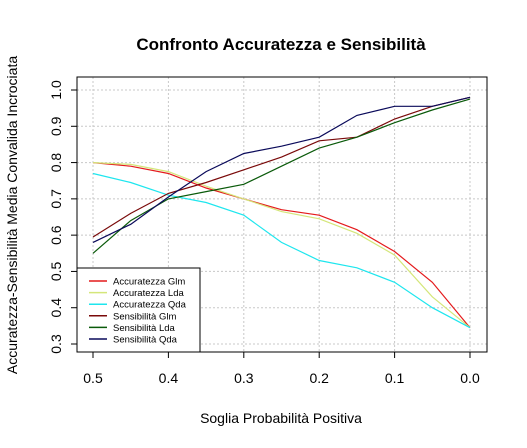 The width and height of the screenshot is (527, 448). Describe the element at coordinates (144, 328) in the screenshot. I see `legend-entry: Sensibilità Lda` at that location.